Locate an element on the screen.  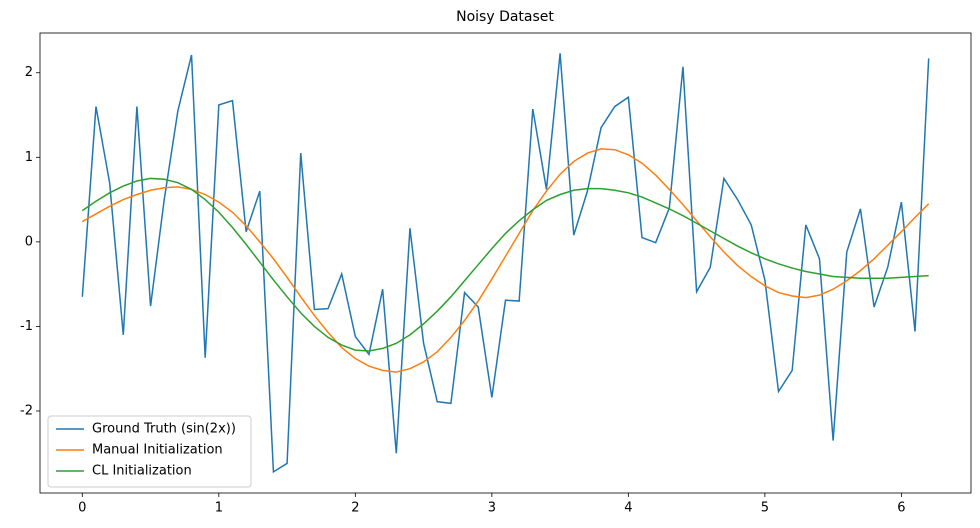
legend-label: Manual Initialization is located at coordinates (157, 450).